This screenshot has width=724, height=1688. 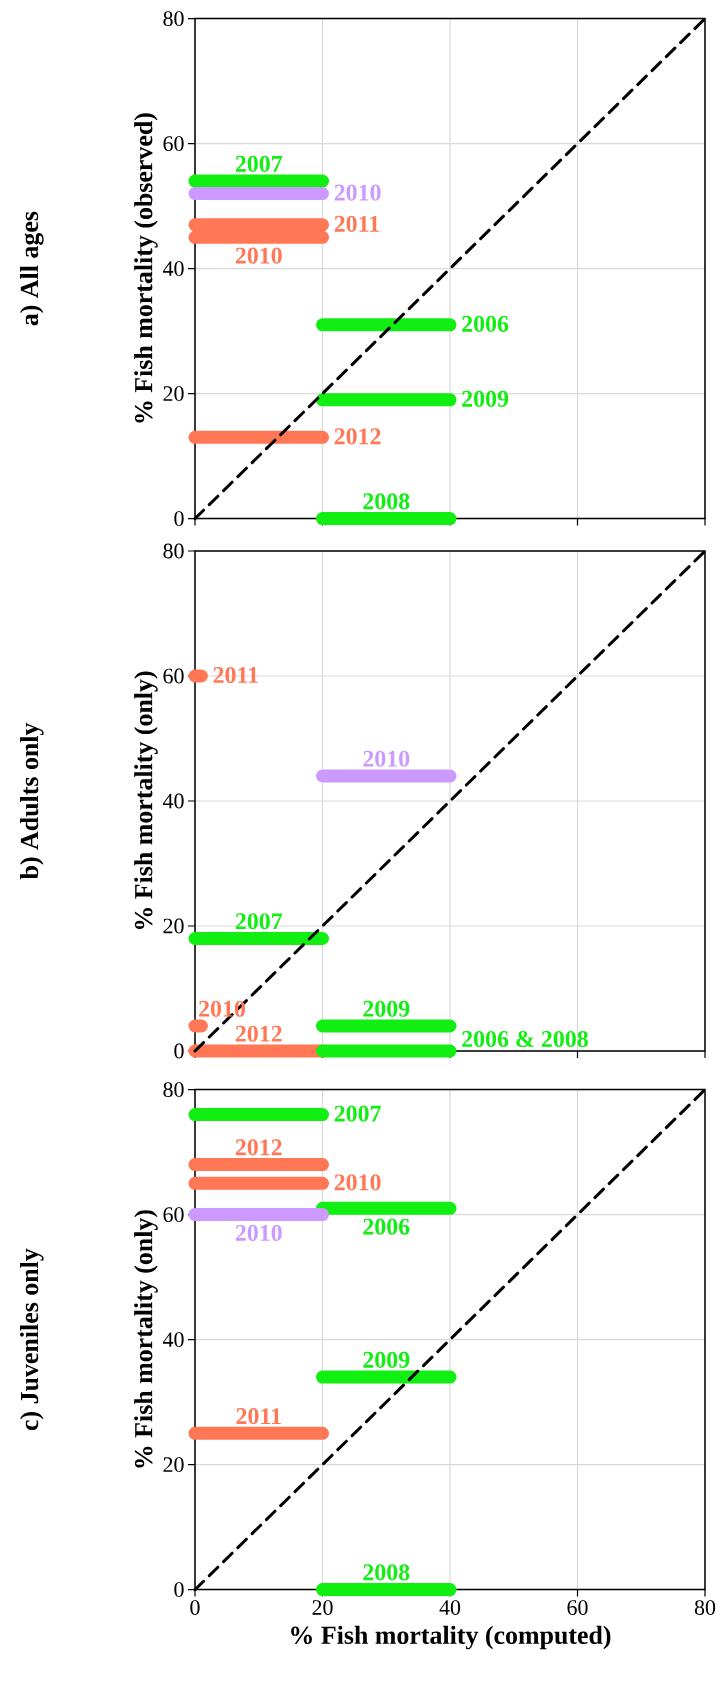 What do you see at coordinates (451, 1637) in the screenshot?
I see `x-axis-title: % Fish mortality (computed)` at bounding box center [451, 1637].